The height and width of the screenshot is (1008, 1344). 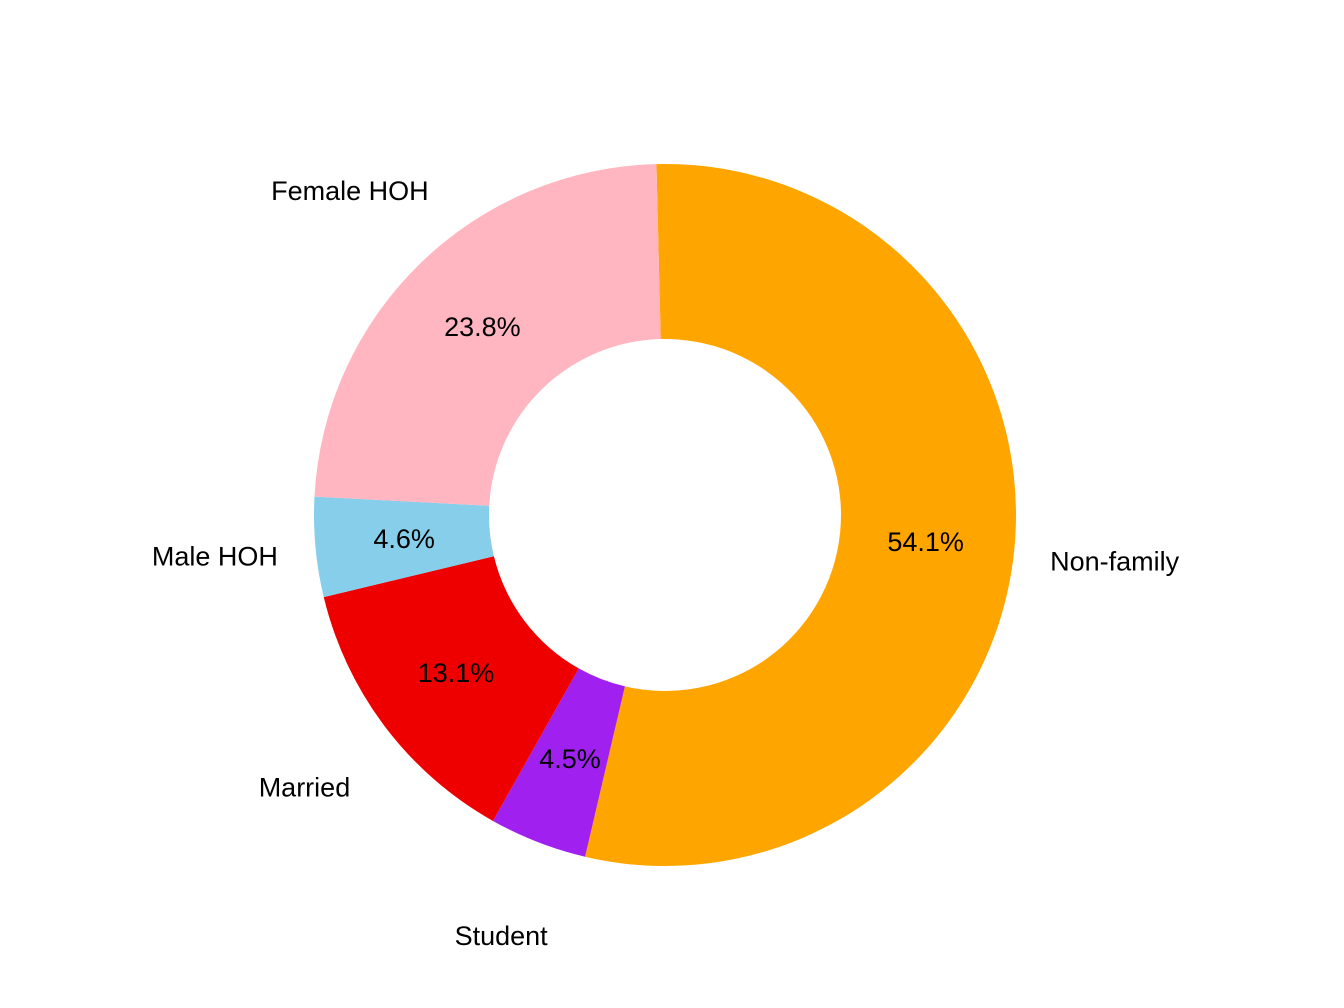 I want to click on percent-label-male-hoh: 4.6%, so click(x=404, y=539).